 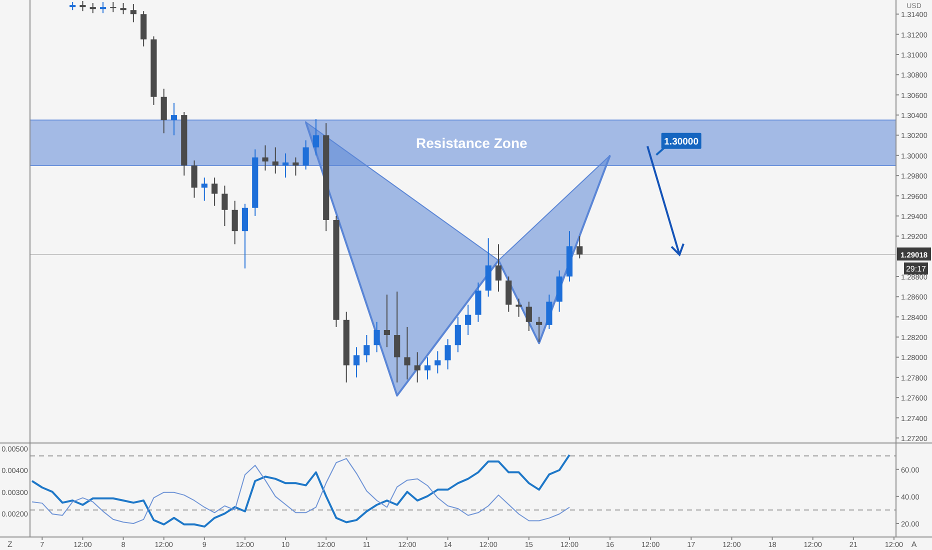 I want to click on text: 29:17, so click(x=916, y=269).